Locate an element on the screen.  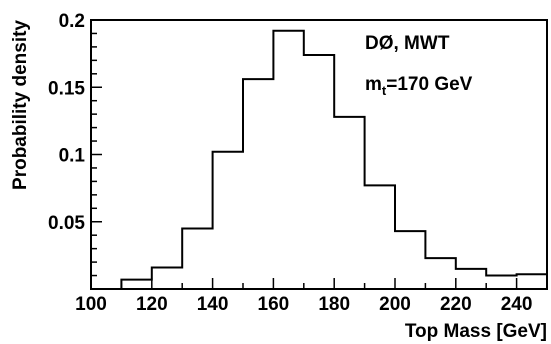
x-tick-label: 180 is located at coordinates (334, 304).